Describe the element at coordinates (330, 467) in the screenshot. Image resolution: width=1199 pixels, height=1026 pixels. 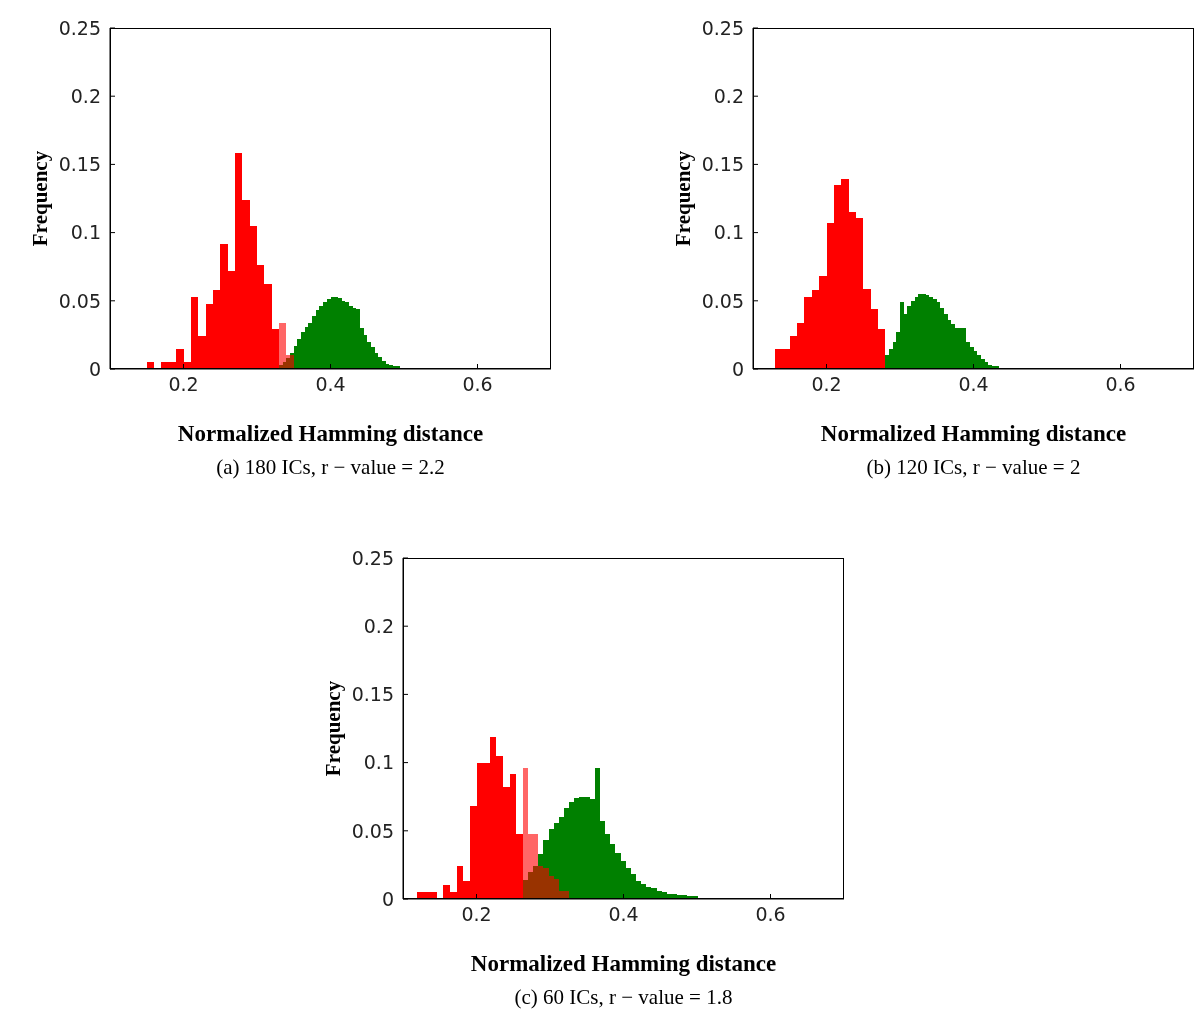
I see `text: (a) 180 ICs, r − value = 2.2` at that location.